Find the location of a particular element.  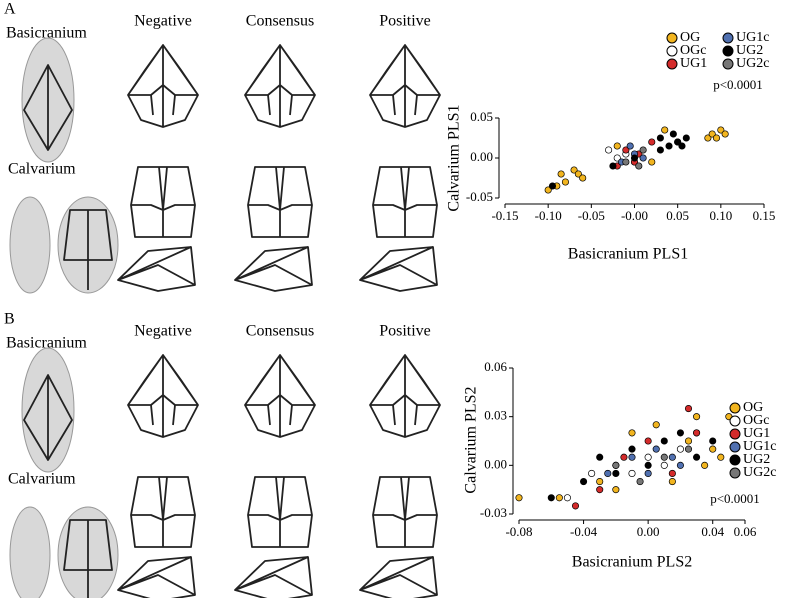

x-axis-title: Basicranium PLS1 is located at coordinates (628, 254).